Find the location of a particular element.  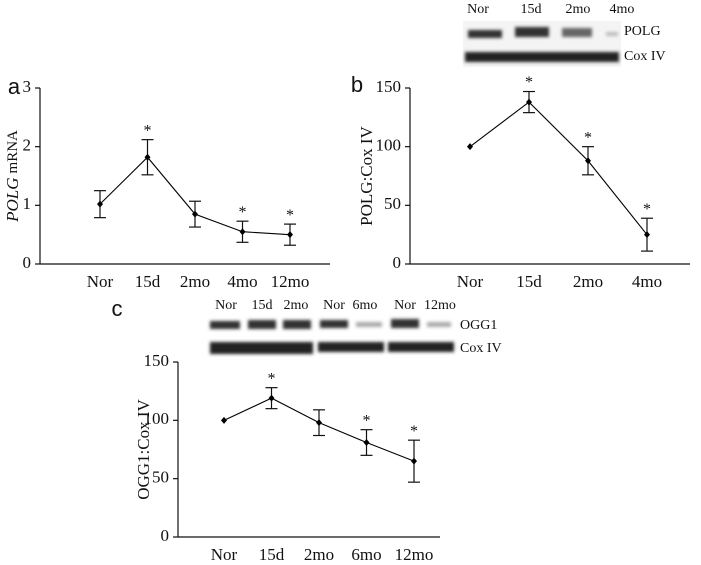

y-axis-label: POLG:Cox IV is located at coordinates (366, 175).